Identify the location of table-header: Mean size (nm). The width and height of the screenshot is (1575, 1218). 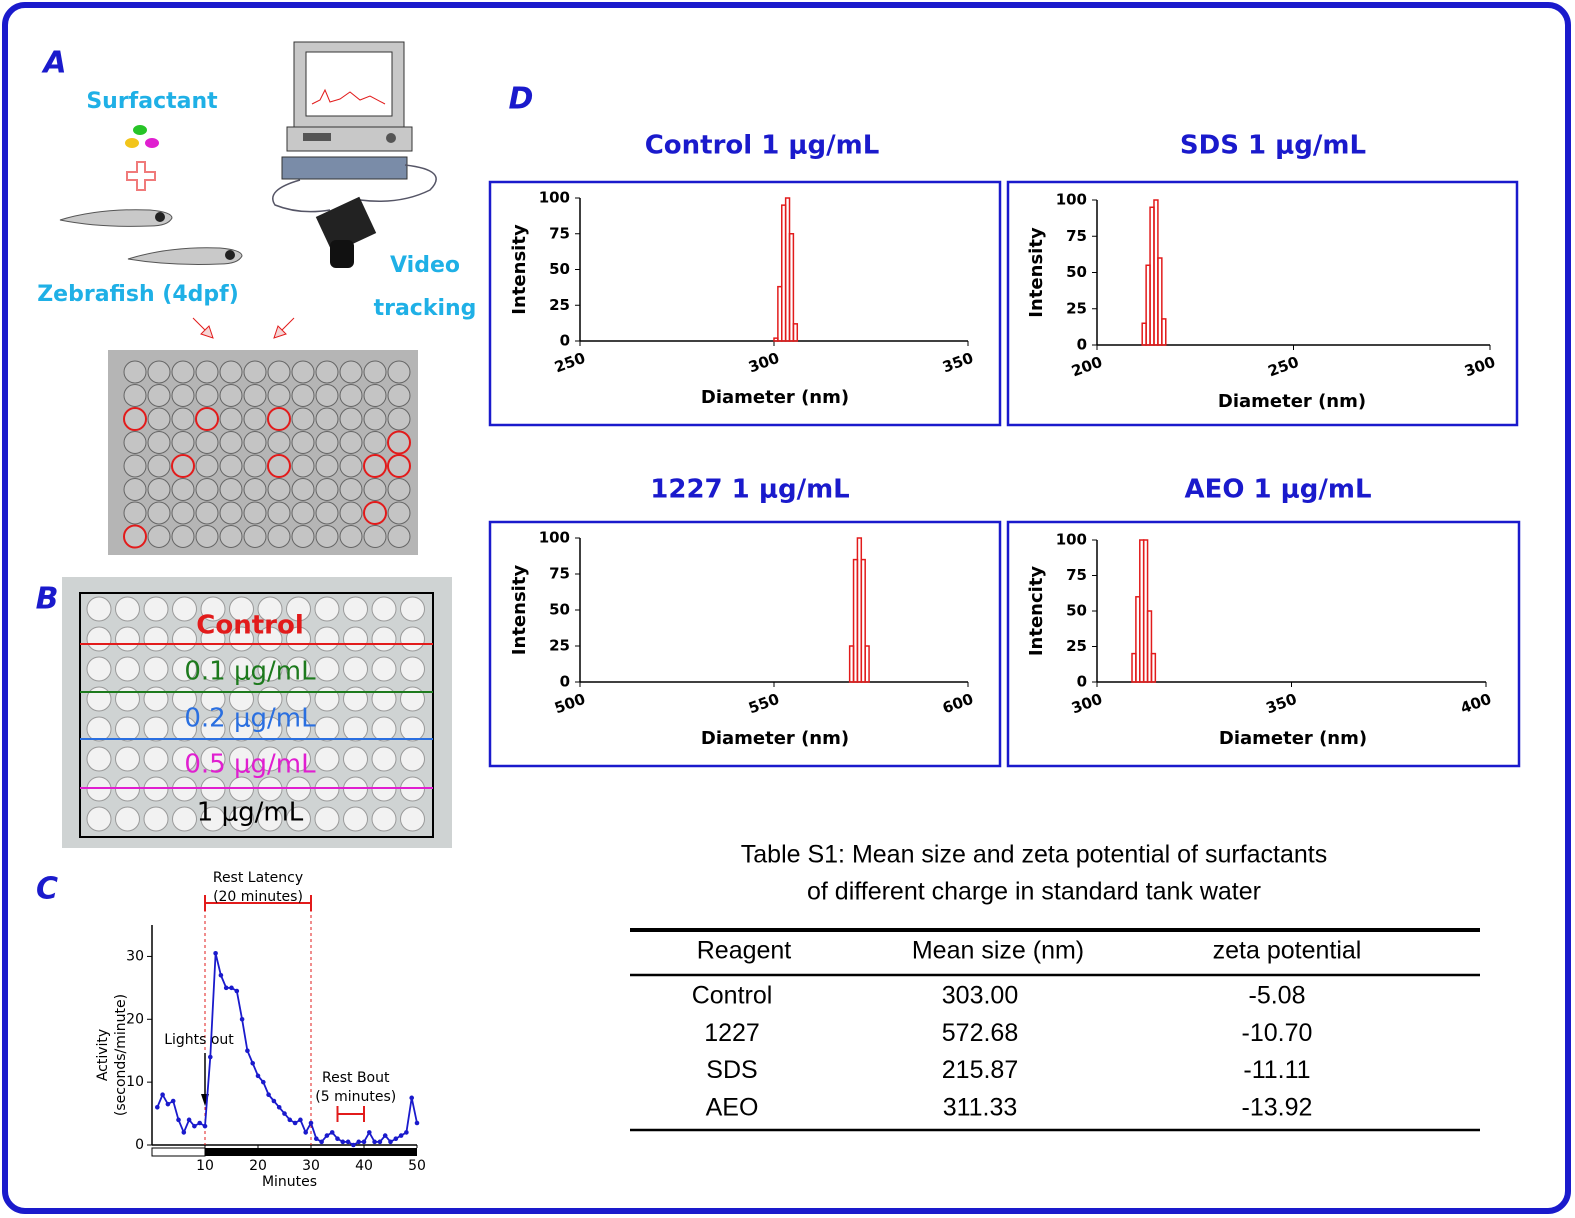
(998, 951).